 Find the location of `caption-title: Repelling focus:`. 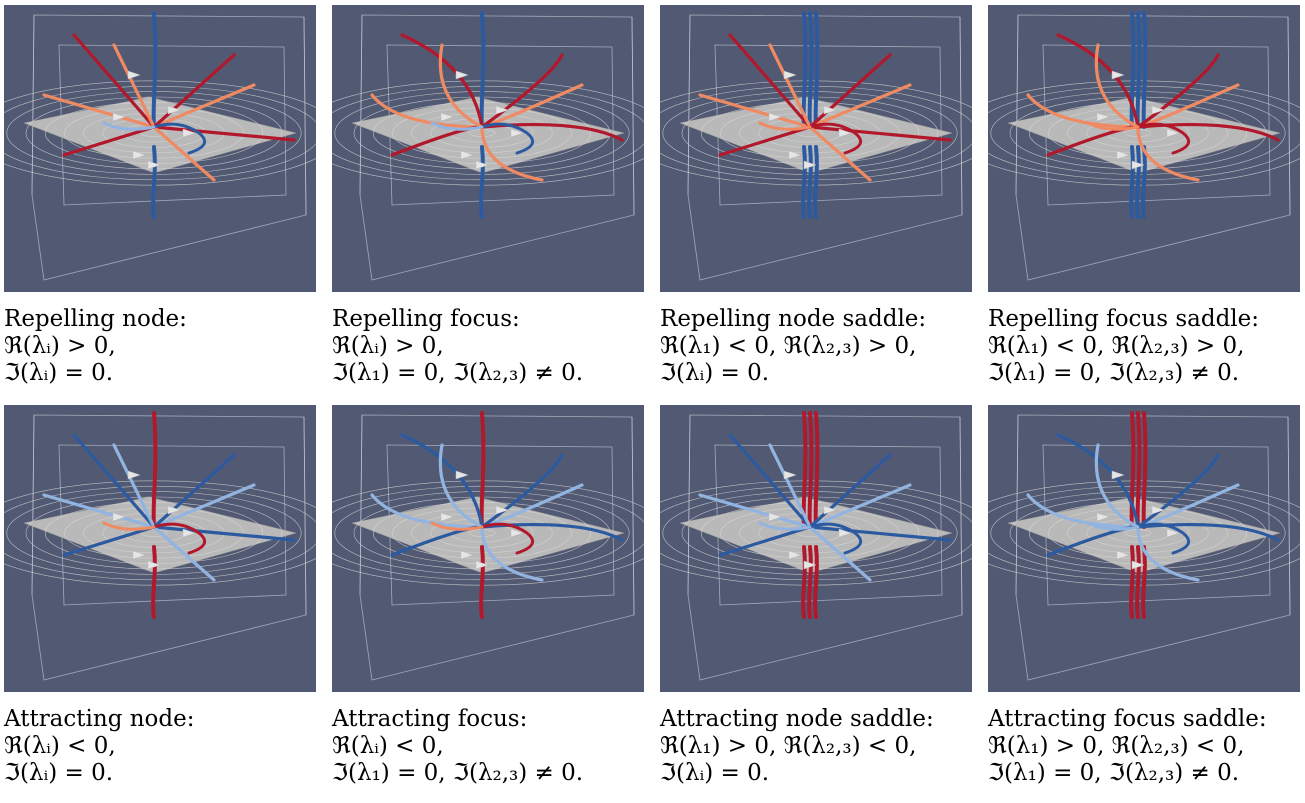

caption-title: Repelling focus: is located at coordinates (426, 319).